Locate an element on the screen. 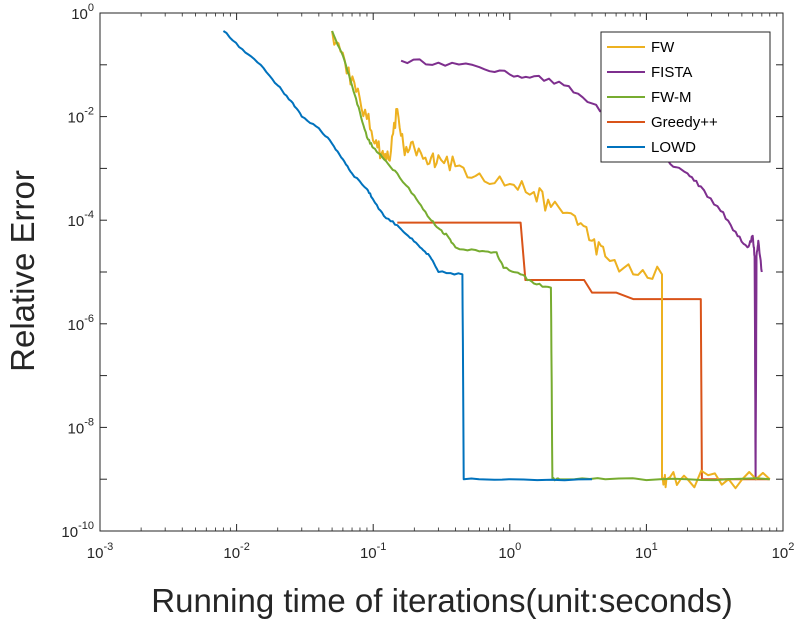 The height and width of the screenshot is (622, 799). x-tick-label: 10⁻¹ is located at coordinates (373, 551).